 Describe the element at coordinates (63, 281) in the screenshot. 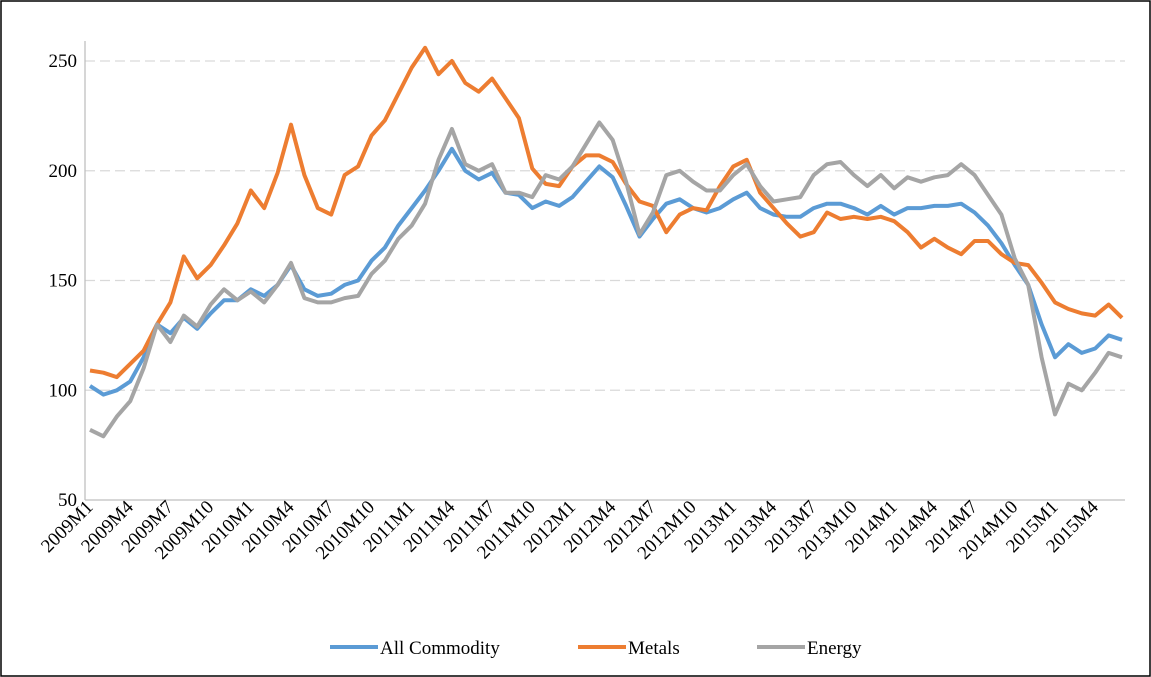

I see `y-tick-label: 150` at that location.